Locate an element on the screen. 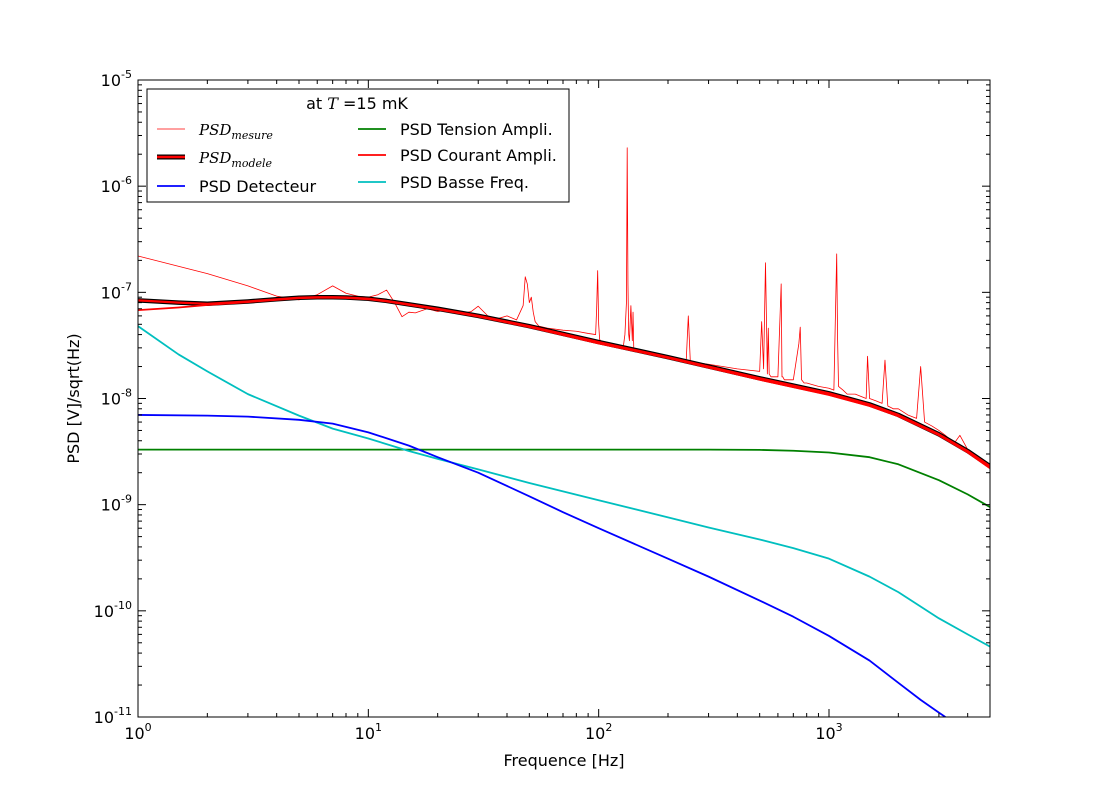  legend-title-prefix: at is located at coordinates (316, 103).